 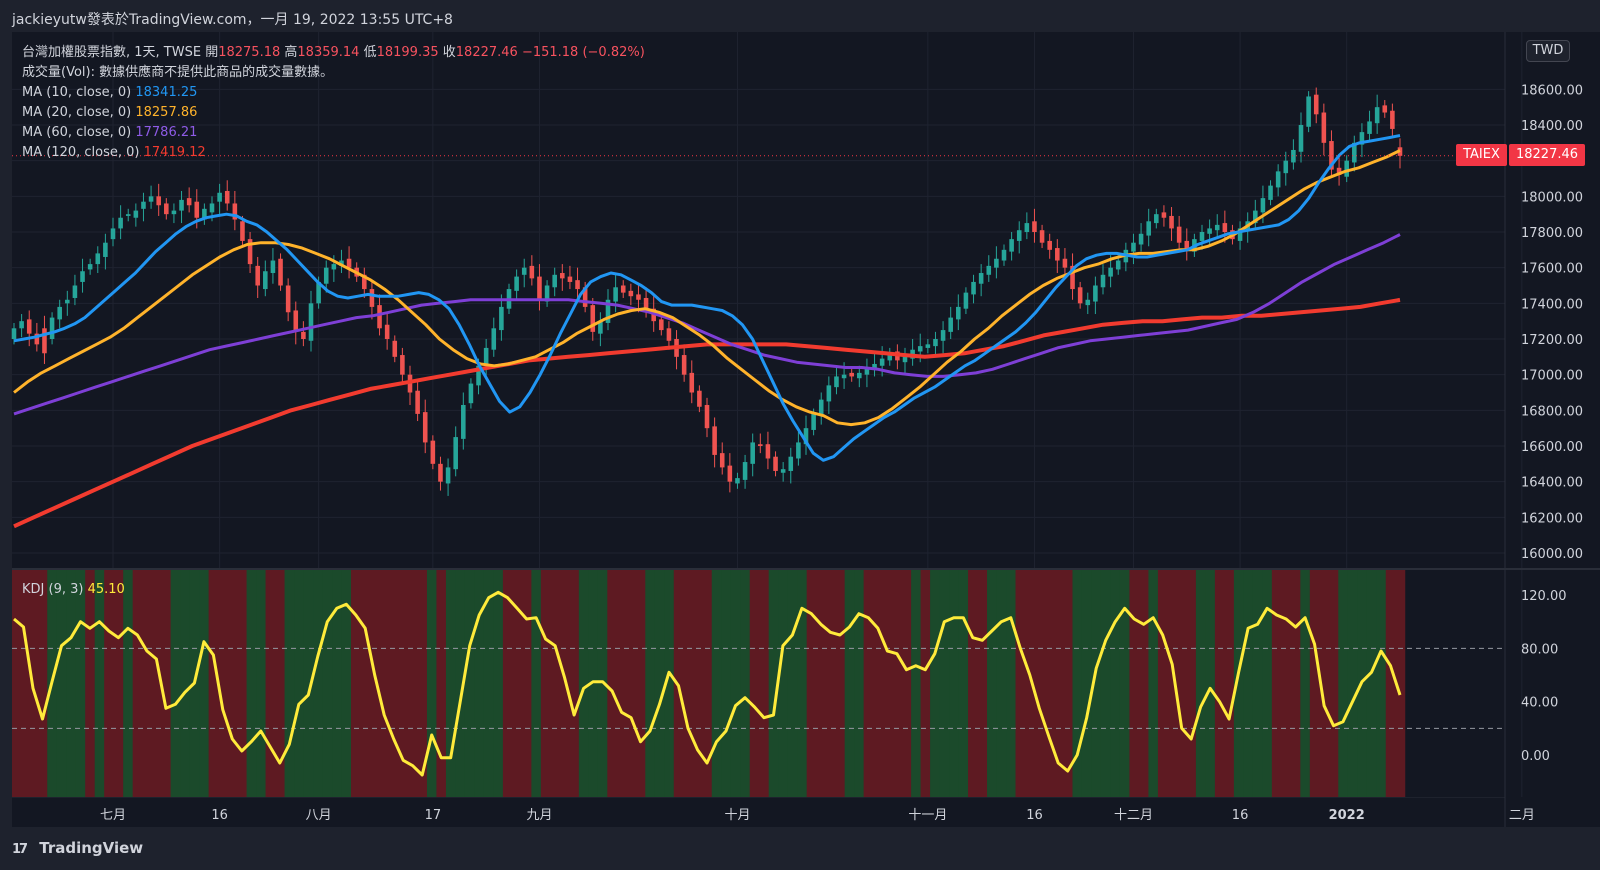 What do you see at coordinates (1552, 340) in the screenshot?
I see `y-tick-label: 17200.00` at bounding box center [1552, 340].